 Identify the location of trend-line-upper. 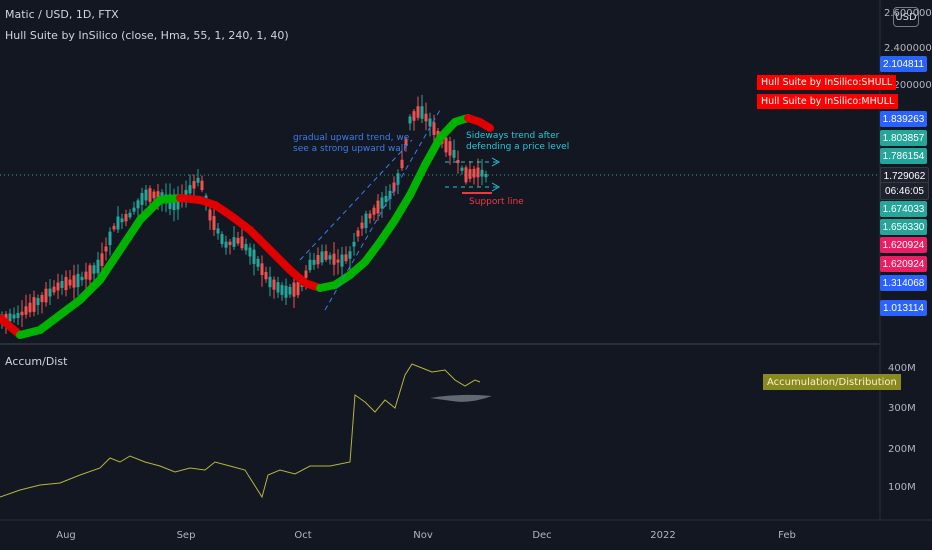
(356, 200).